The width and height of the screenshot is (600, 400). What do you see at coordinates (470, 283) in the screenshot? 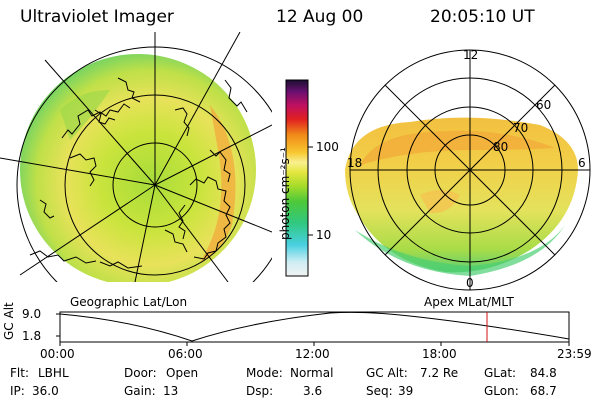
I see `mlt-label-0: 0` at bounding box center [470, 283].